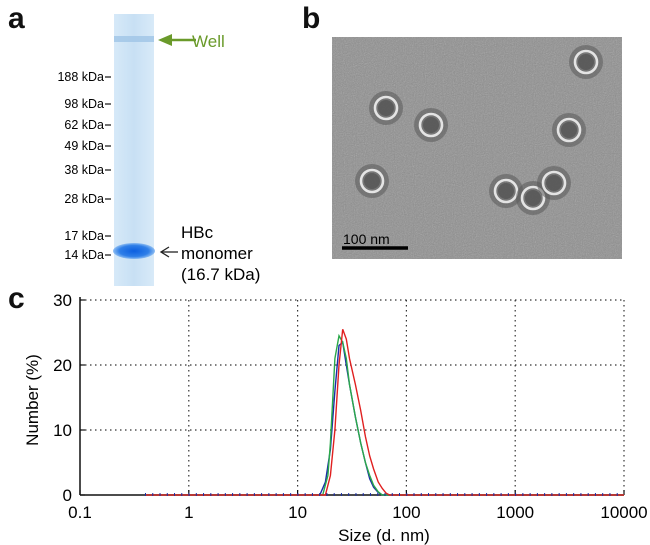 The image size is (650, 545). I want to click on panel-letter-c: c, so click(16, 298).